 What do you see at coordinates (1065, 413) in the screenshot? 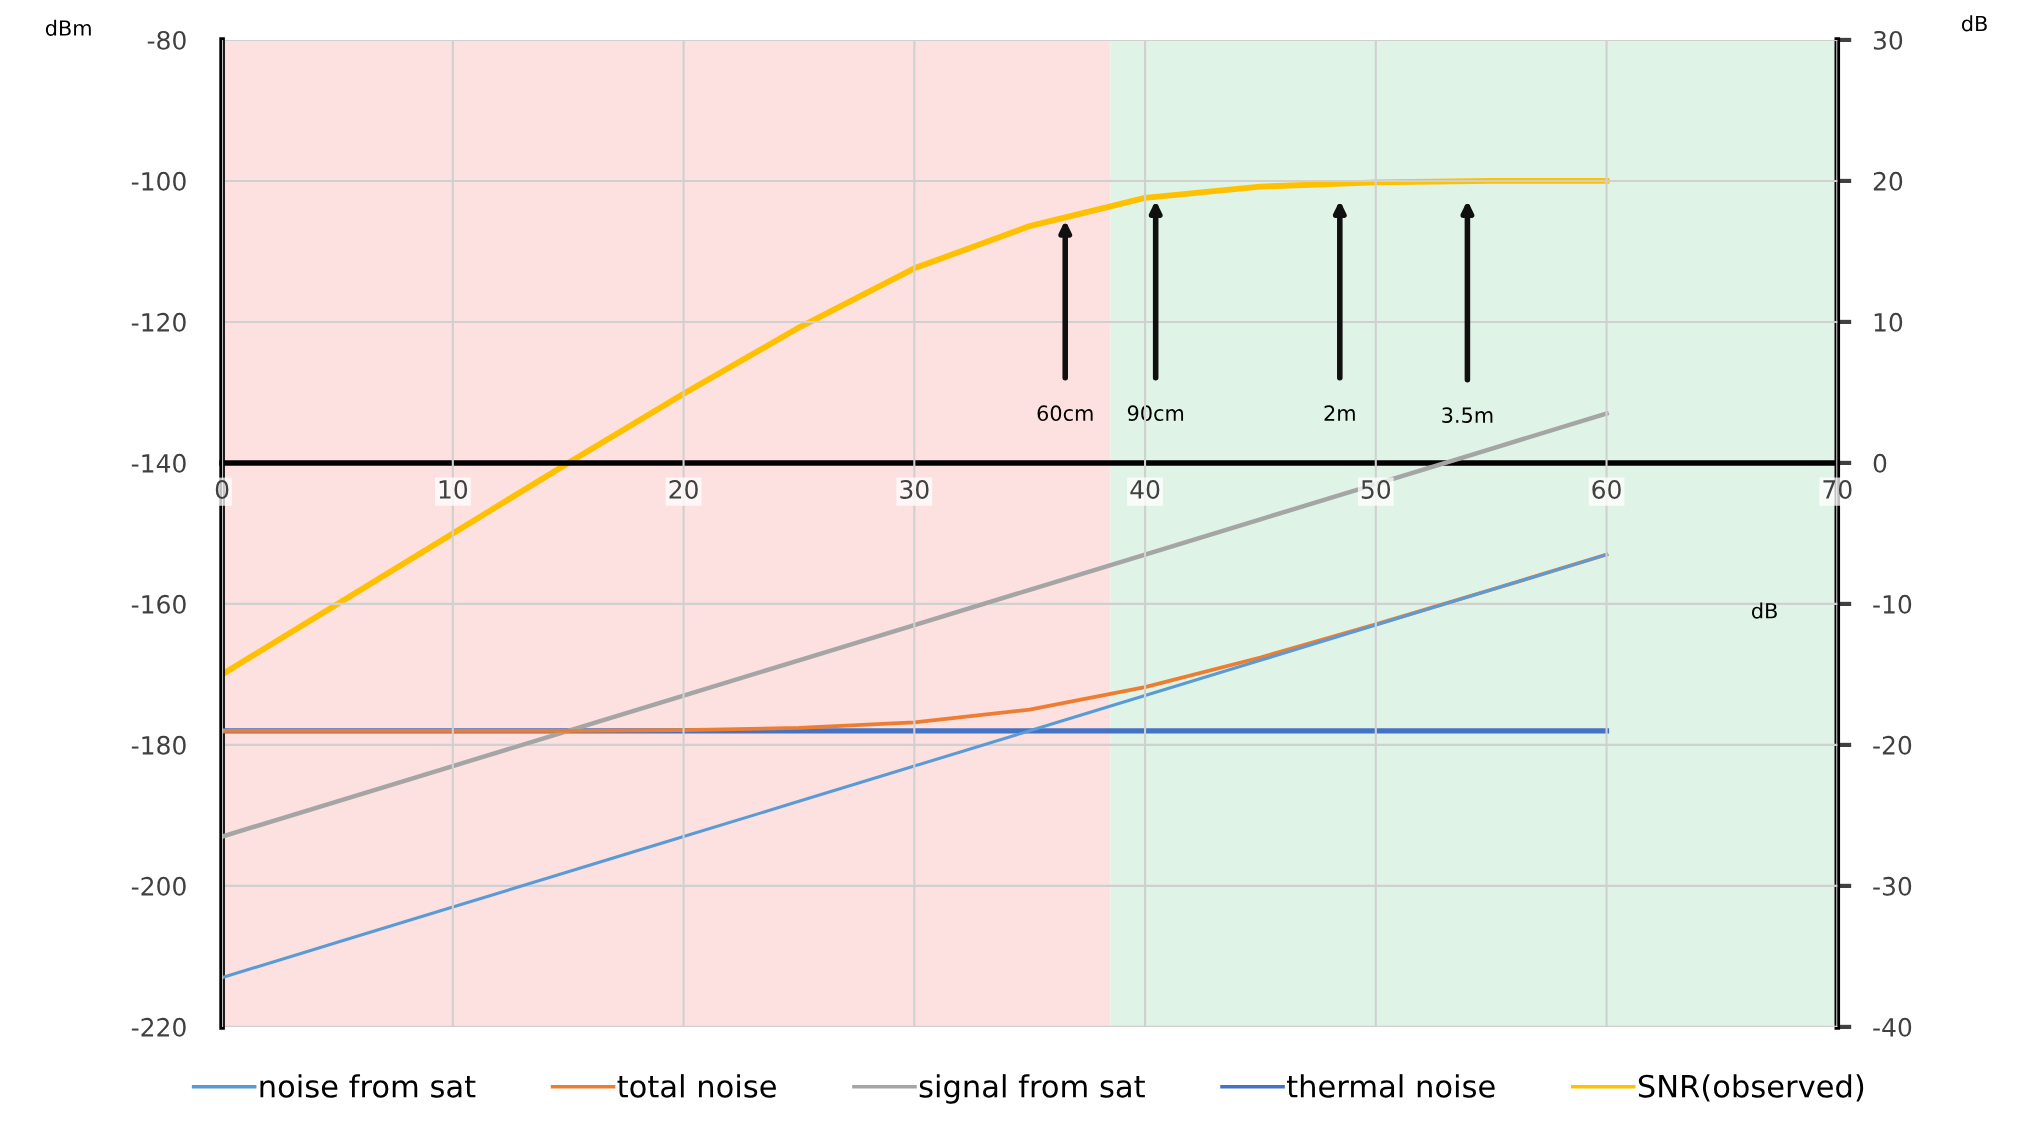
I see `annotation: 60cm` at bounding box center [1065, 413].